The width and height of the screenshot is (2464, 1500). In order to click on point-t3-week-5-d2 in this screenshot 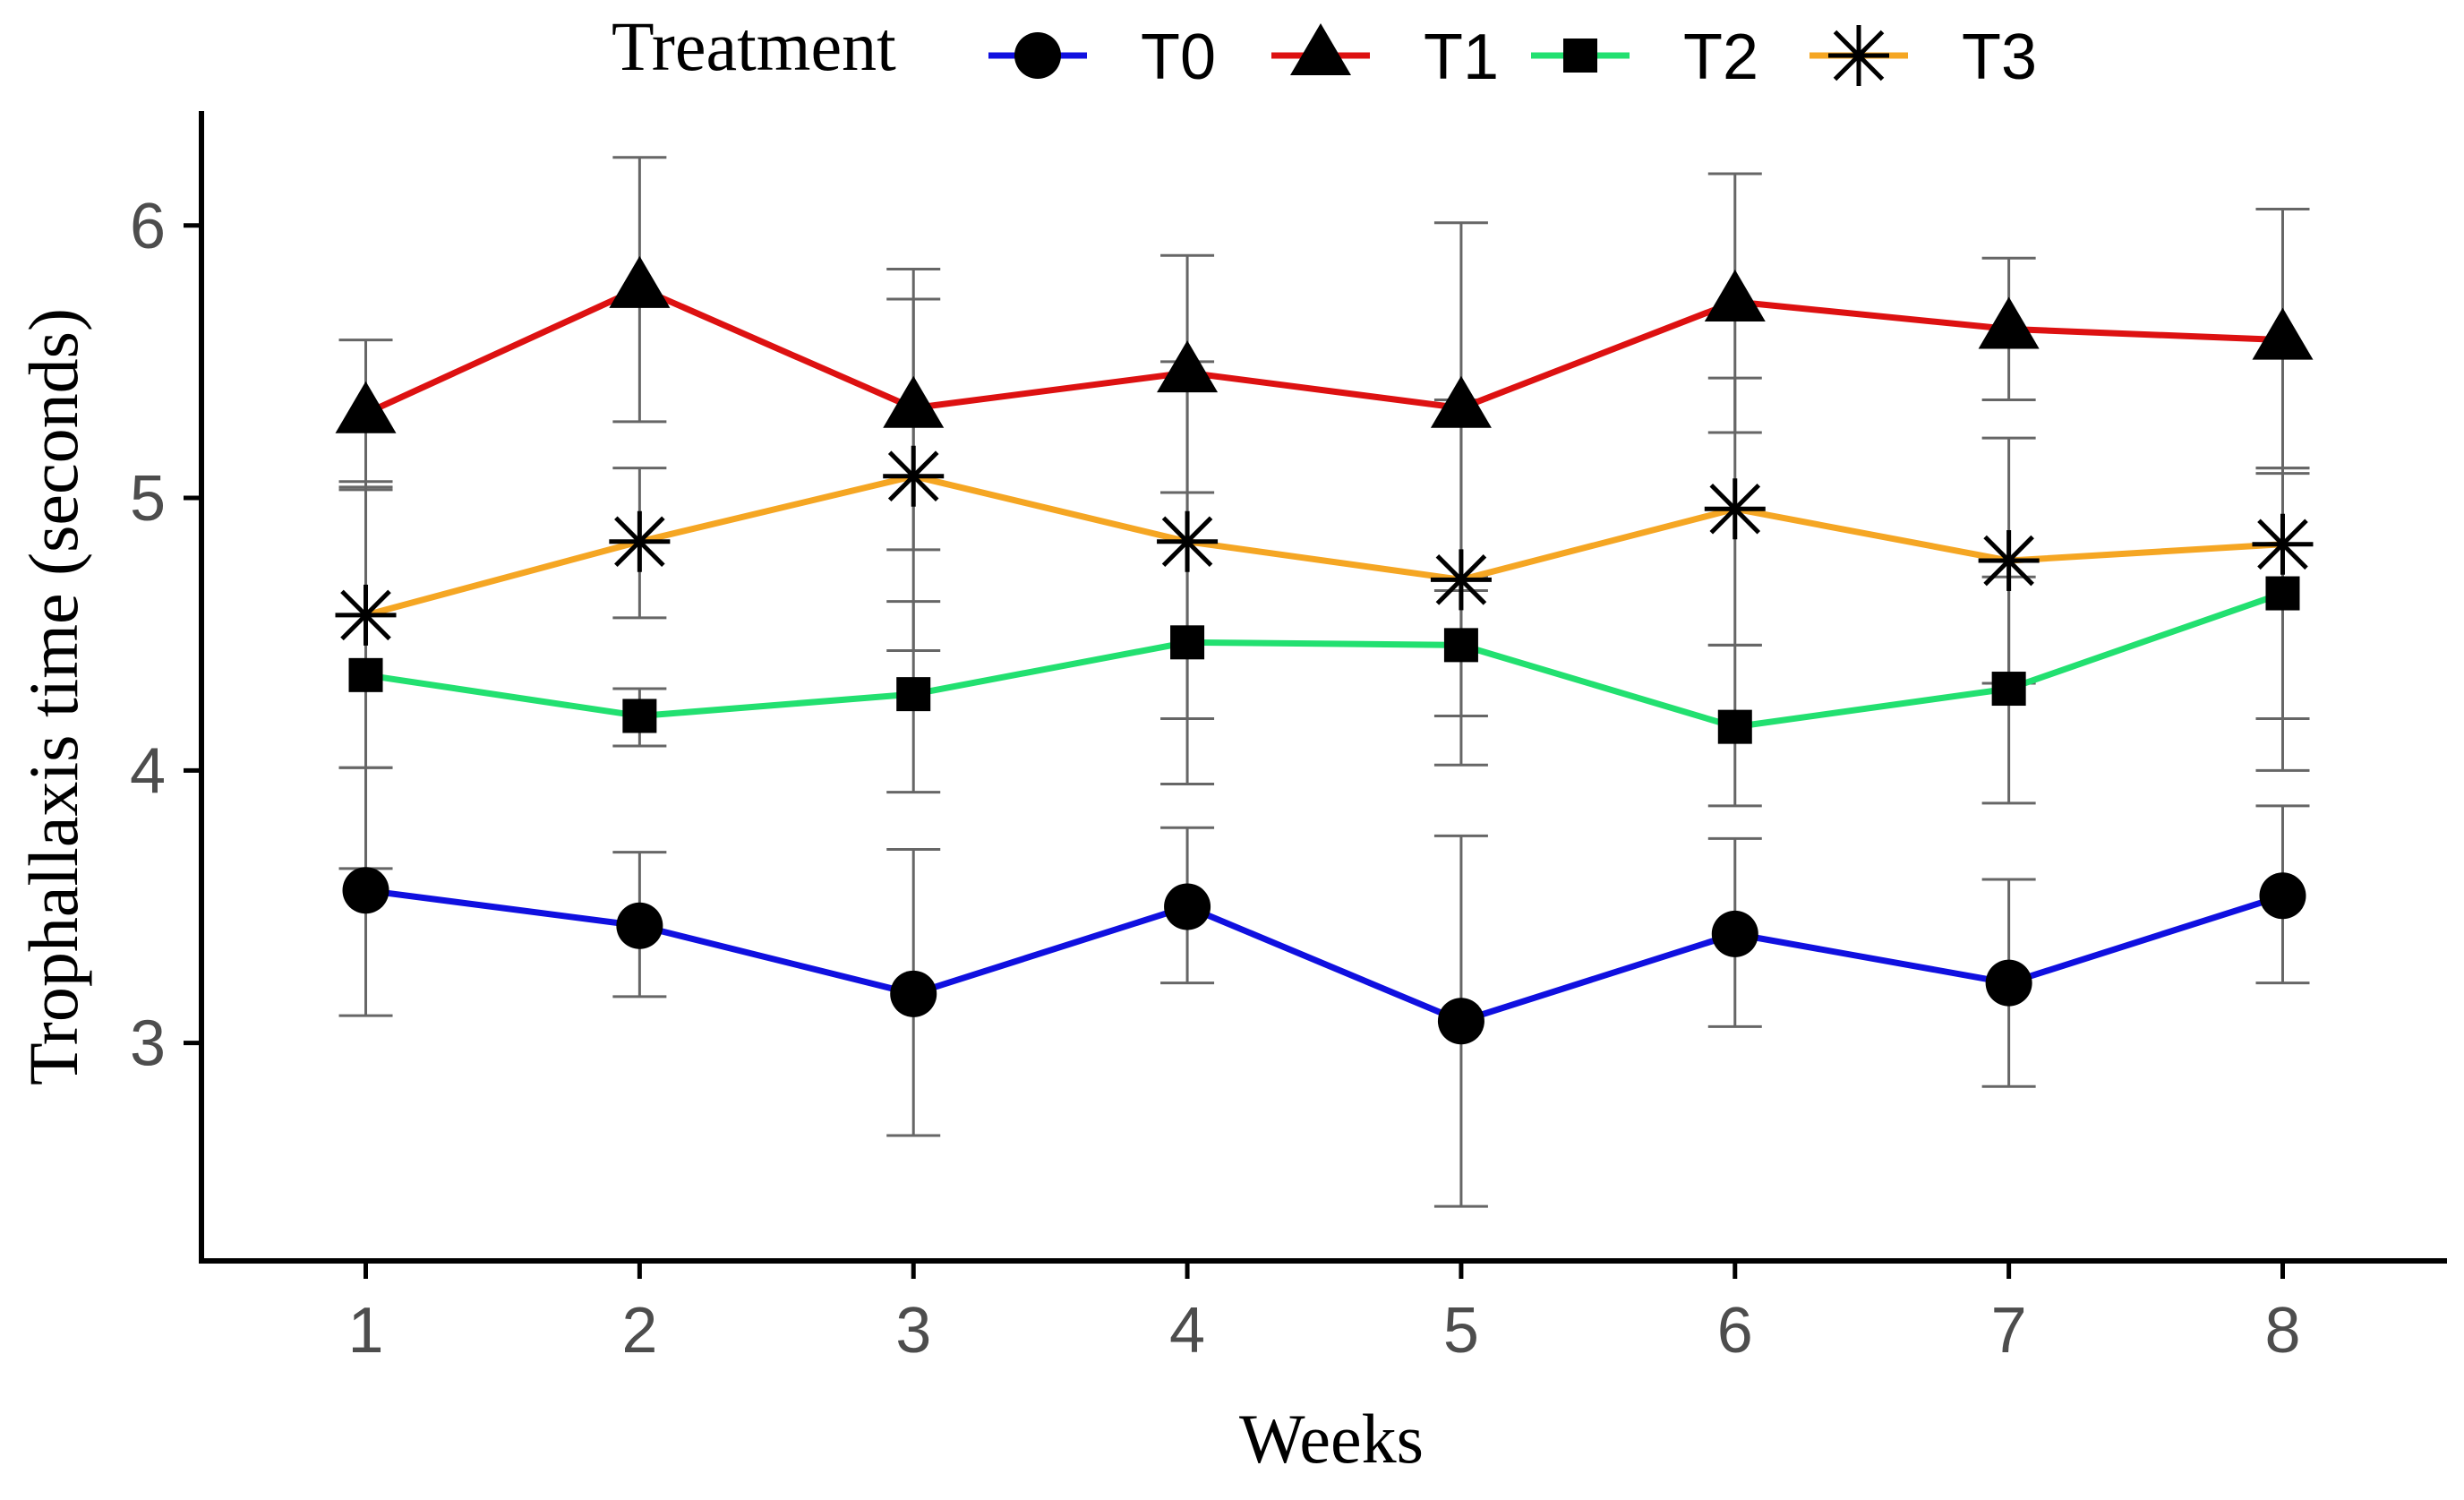, I will do `click(1461, 579)`.